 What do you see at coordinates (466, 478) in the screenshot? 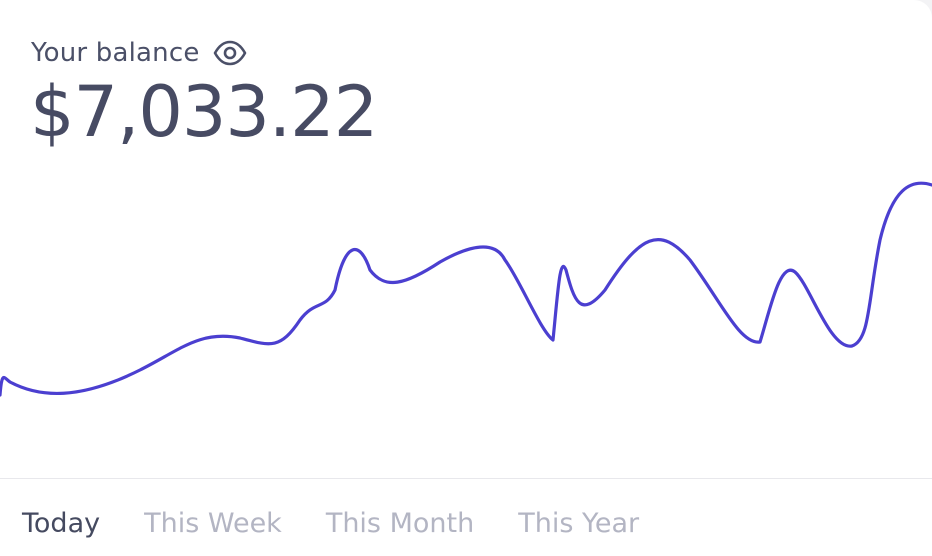
I see `tabs-divider` at bounding box center [466, 478].